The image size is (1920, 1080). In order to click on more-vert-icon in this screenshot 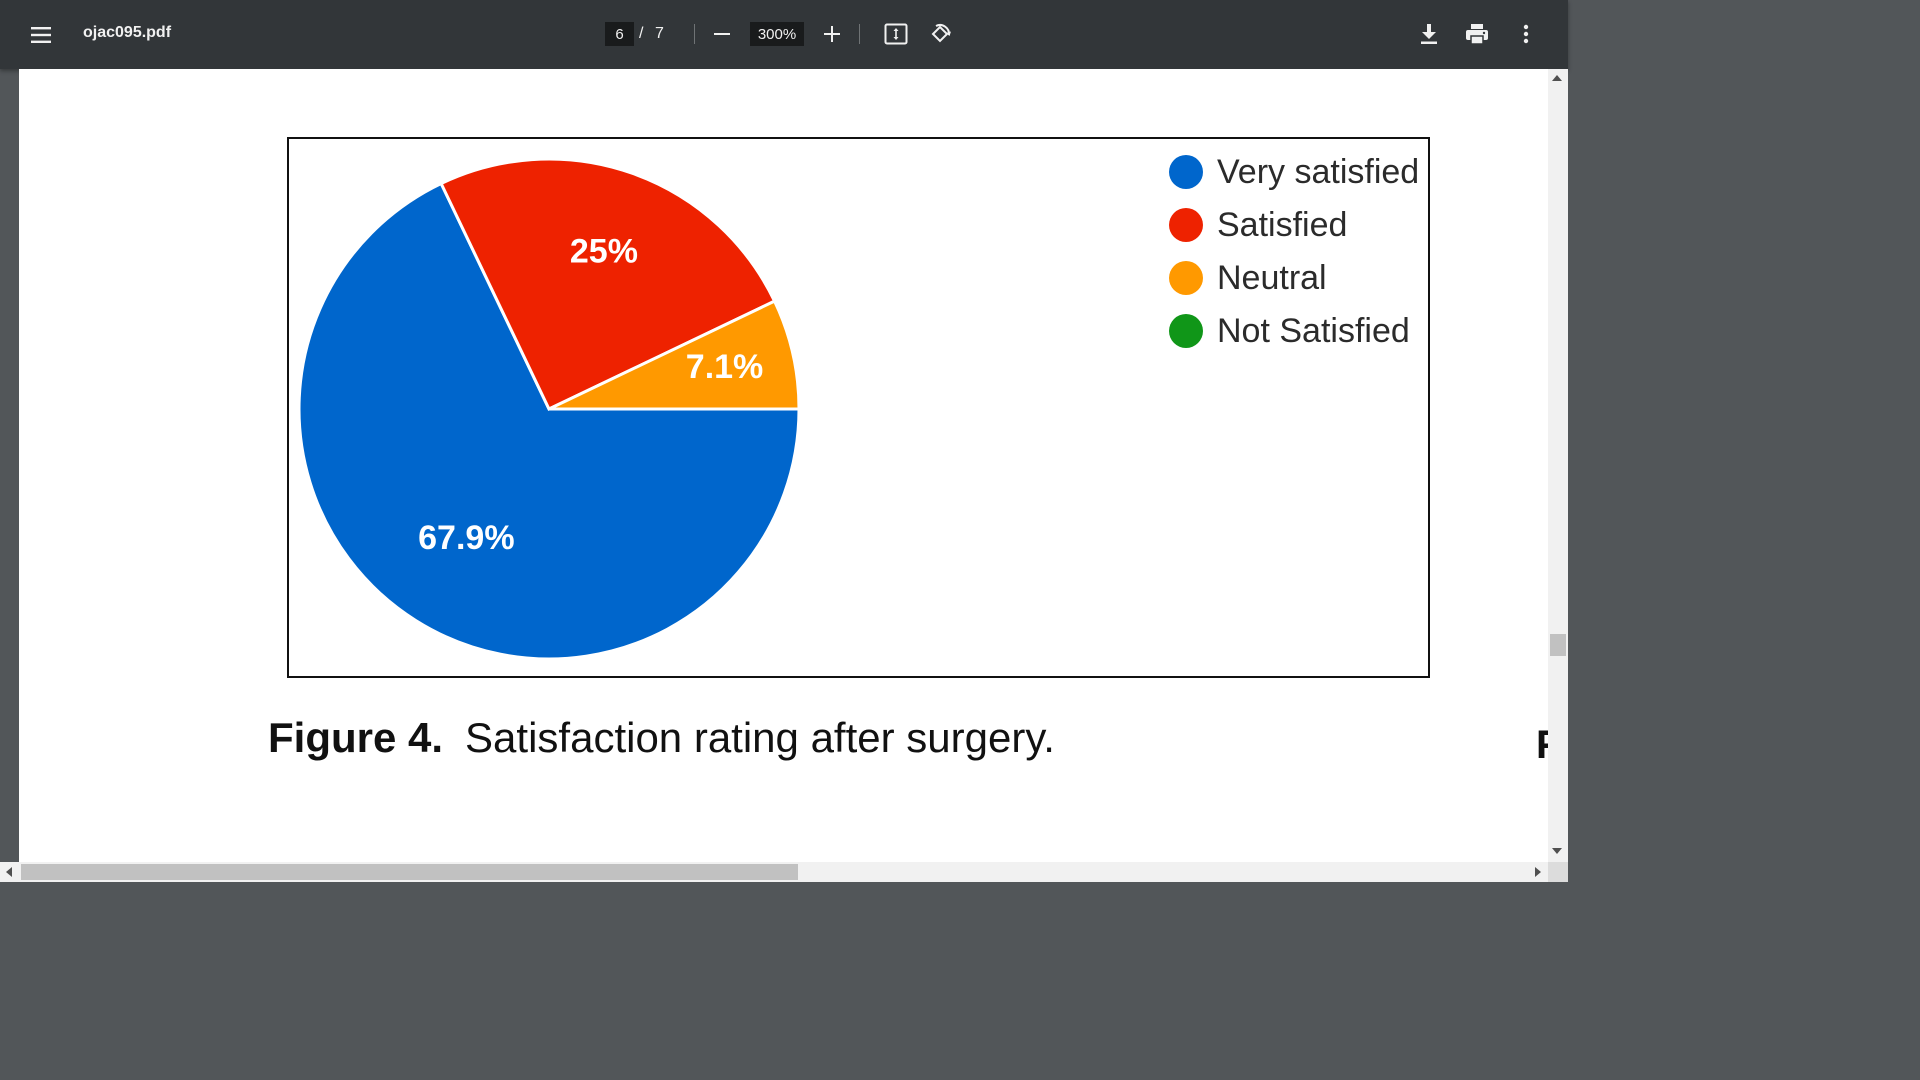, I will do `click(1526, 34)`.